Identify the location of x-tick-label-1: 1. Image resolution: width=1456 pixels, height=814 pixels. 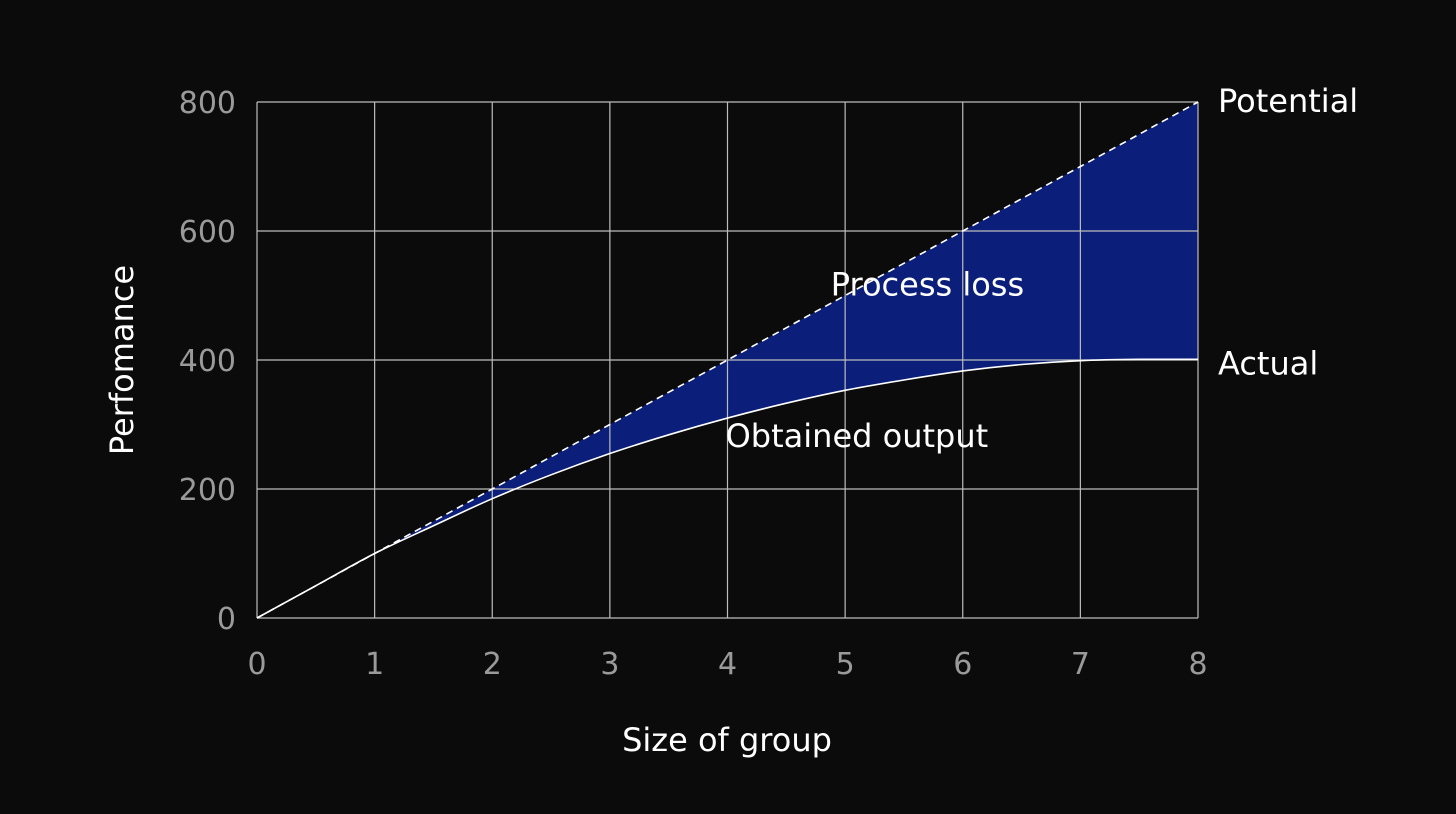
(374, 664).